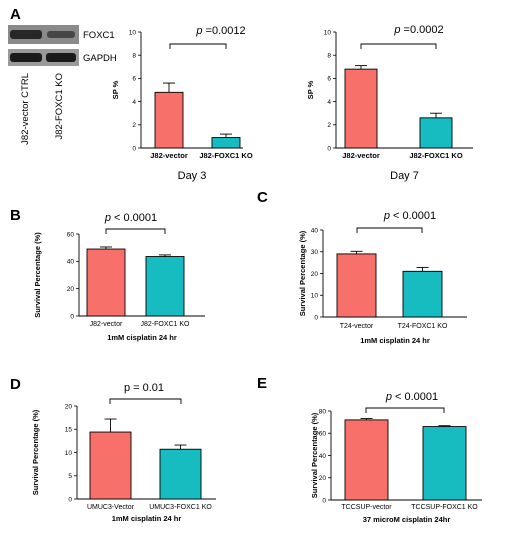 The width and height of the screenshot is (510, 550). Describe the element at coordinates (328, 32) in the screenshot. I see `y-tick-label-a2-5: 10` at that location.